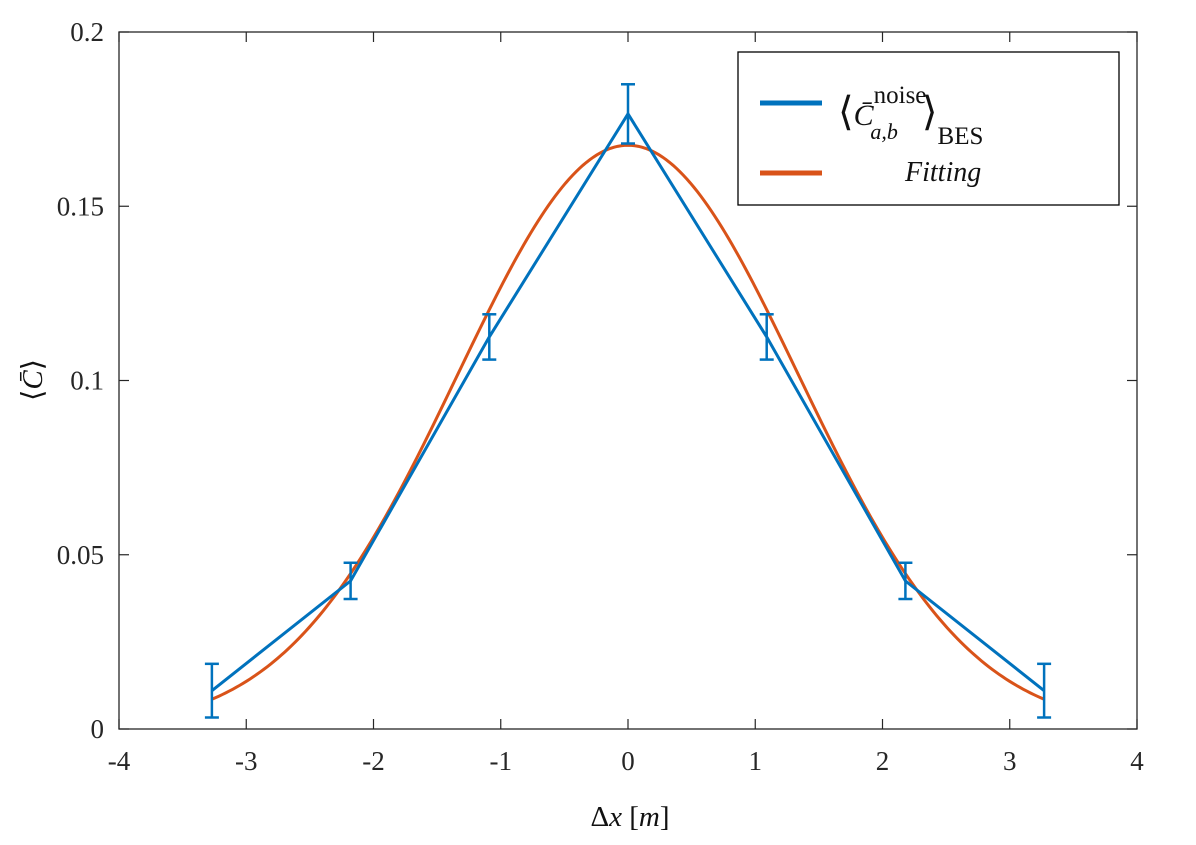 This screenshot has height=845, width=1196. I want to click on y-tick-labels: 0 0.05 0.1 0.15 0.2, so click(80, 380).